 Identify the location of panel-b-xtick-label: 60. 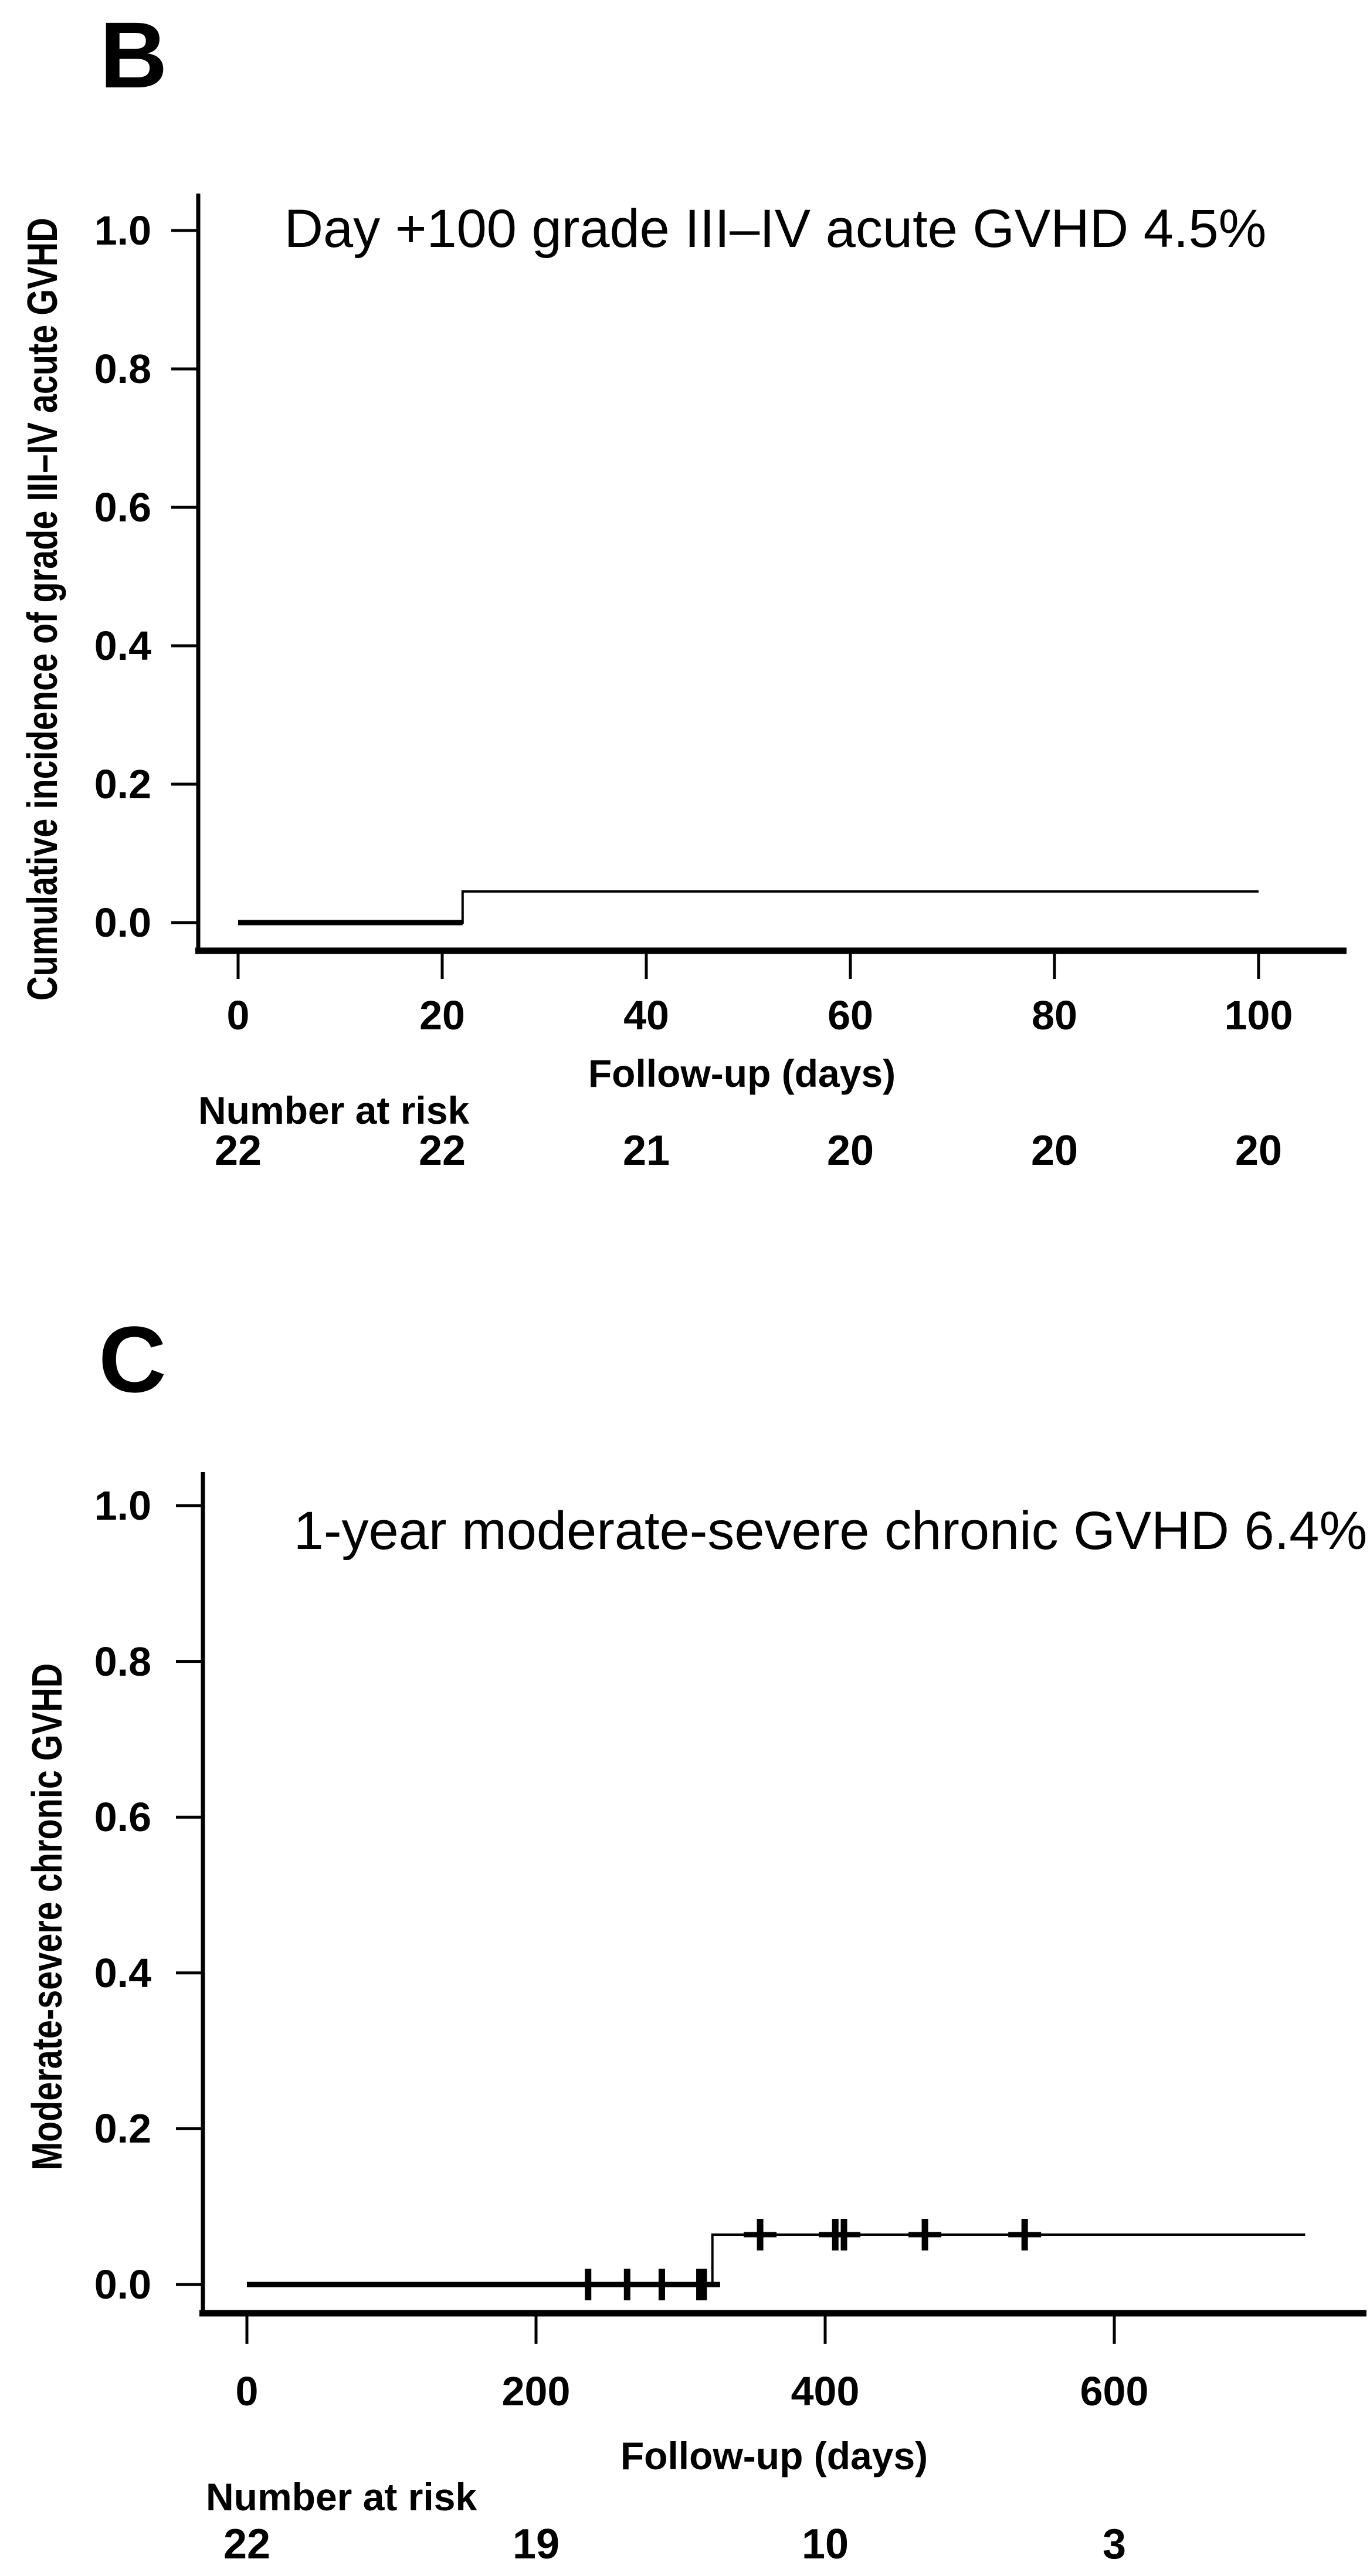
(850, 1015).